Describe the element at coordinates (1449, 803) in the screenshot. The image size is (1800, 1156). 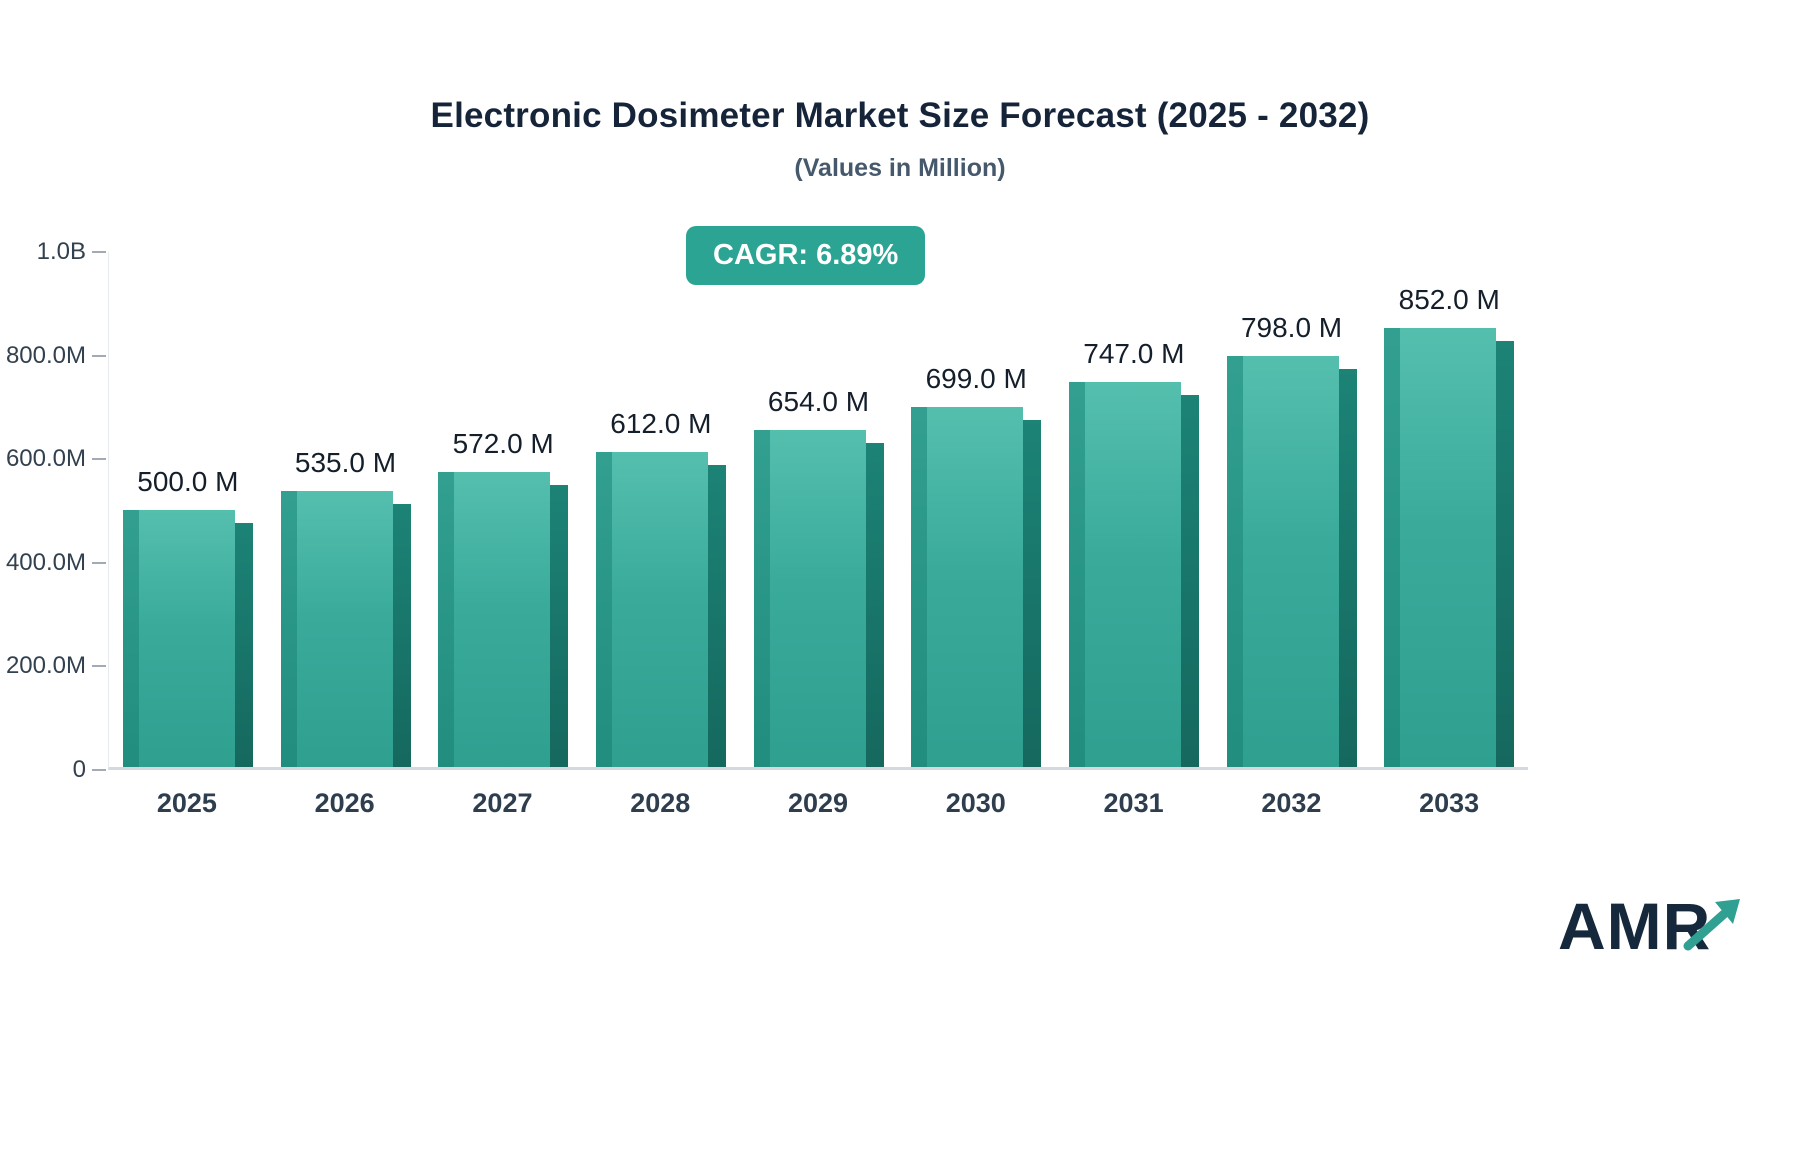
I see `x-tick-label: 2033` at that location.